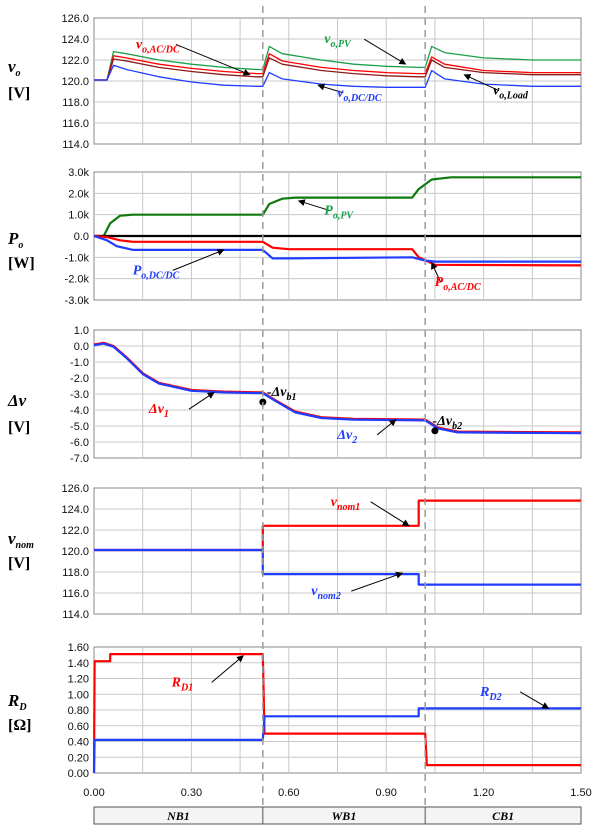  What do you see at coordinates (78, 194) in the screenshot?
I see `y-tick-label: 2.0k` at bounding box center [78, 194].